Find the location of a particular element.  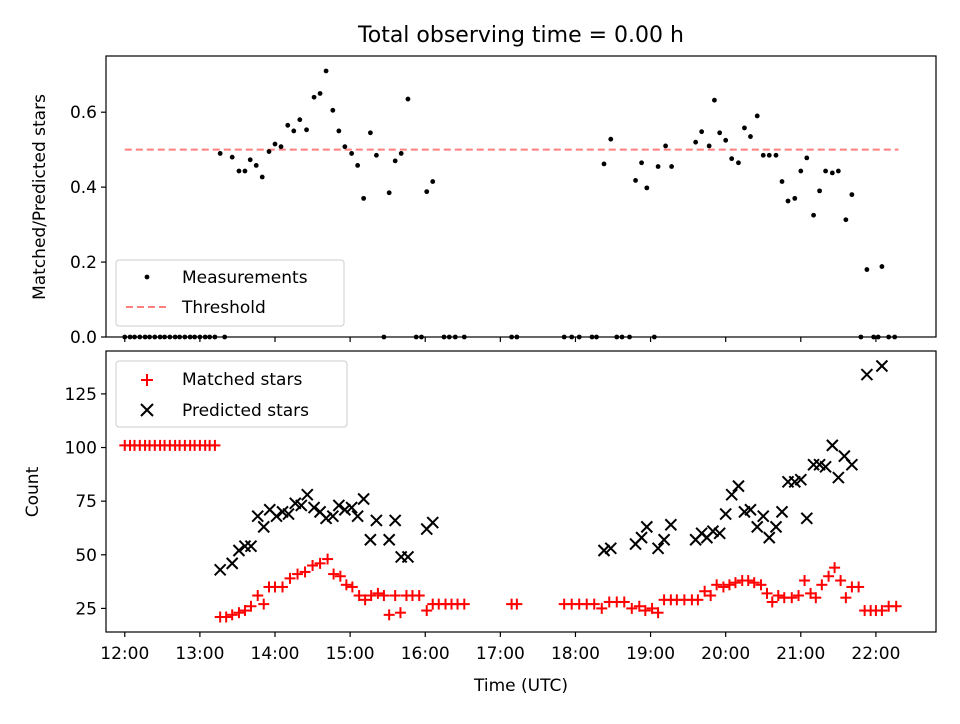

top-ylabel: Matched/Predicted stars is located at coordinates (40, 197).